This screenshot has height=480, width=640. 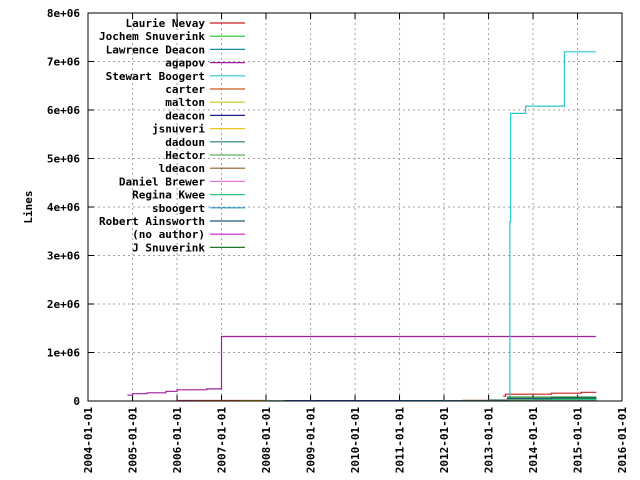 I want to click on legend-label: agapov, so click(x=185, y=63).